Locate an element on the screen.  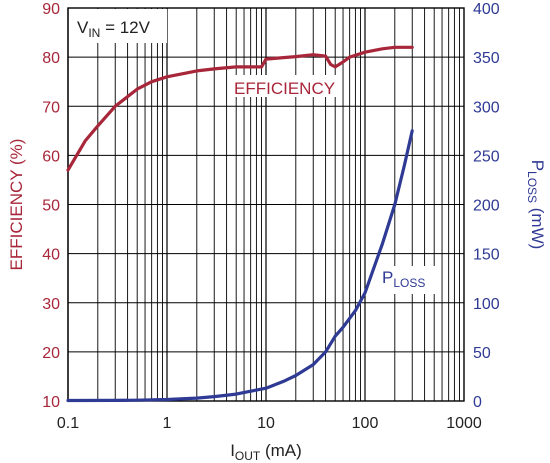
y-left-tick-label: 50 is located at coordinates (51, 206).